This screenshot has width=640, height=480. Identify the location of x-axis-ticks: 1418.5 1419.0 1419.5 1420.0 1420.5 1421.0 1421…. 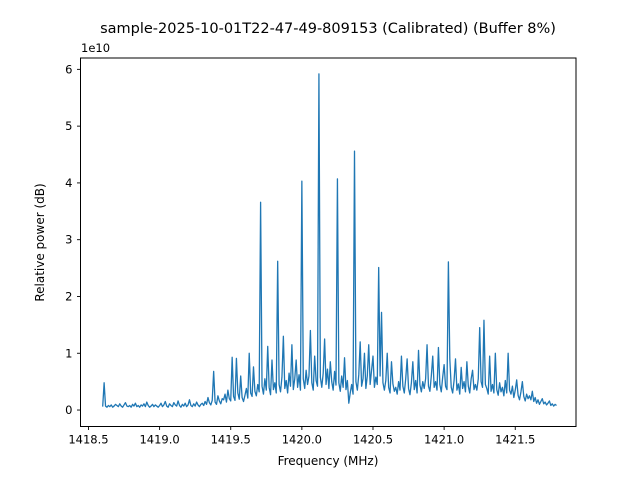
(301, 436).